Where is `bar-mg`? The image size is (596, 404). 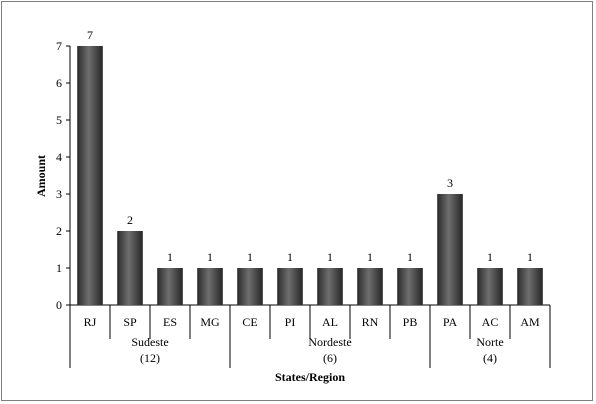 bar-mg is located at coordinates (210, 286).